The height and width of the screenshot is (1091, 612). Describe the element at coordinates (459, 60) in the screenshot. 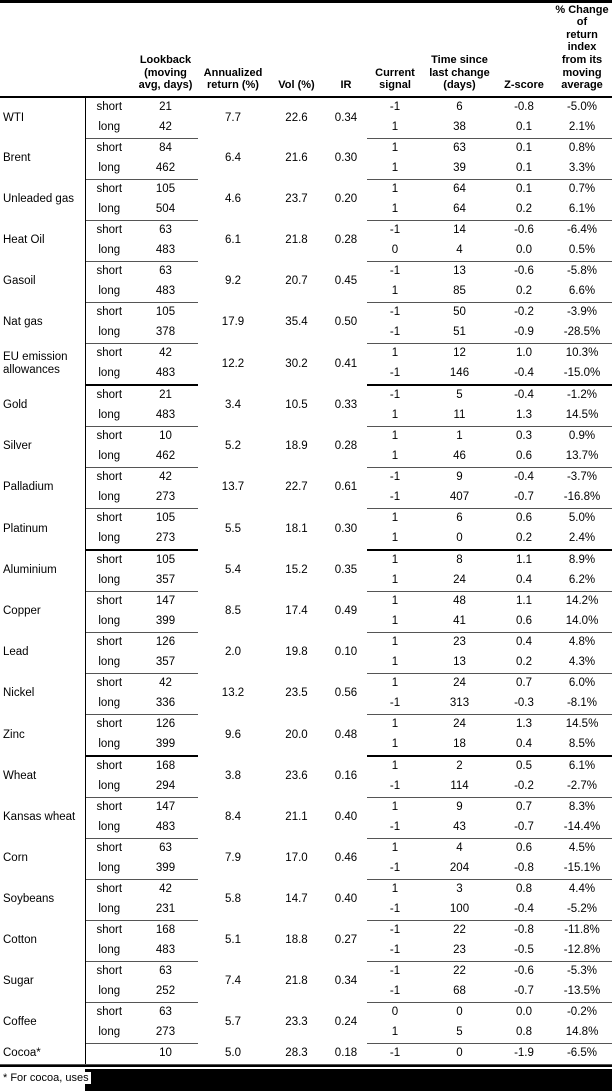

I see `header-time-line1: Time since` at that location.